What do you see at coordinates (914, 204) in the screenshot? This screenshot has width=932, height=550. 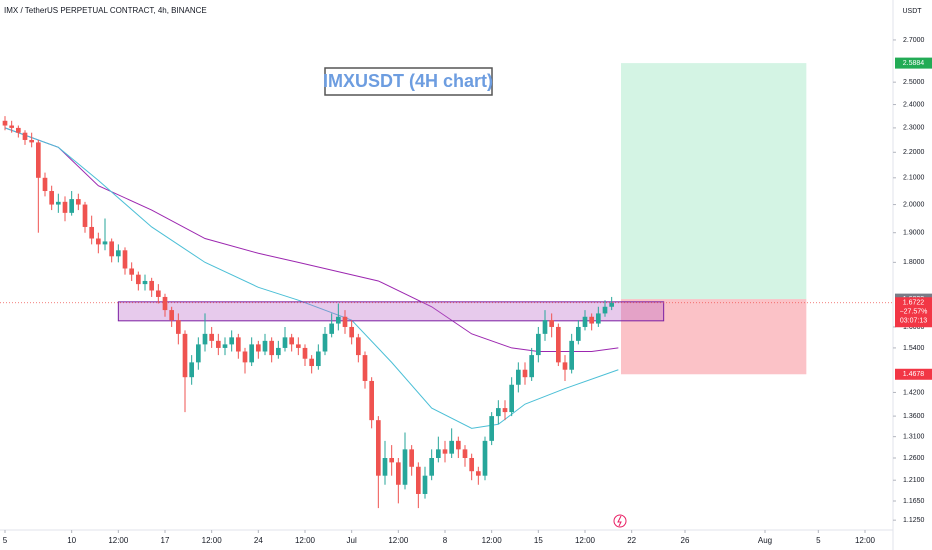 I see `y-tick-label: 2.0000` at bounding box center [914, 204].